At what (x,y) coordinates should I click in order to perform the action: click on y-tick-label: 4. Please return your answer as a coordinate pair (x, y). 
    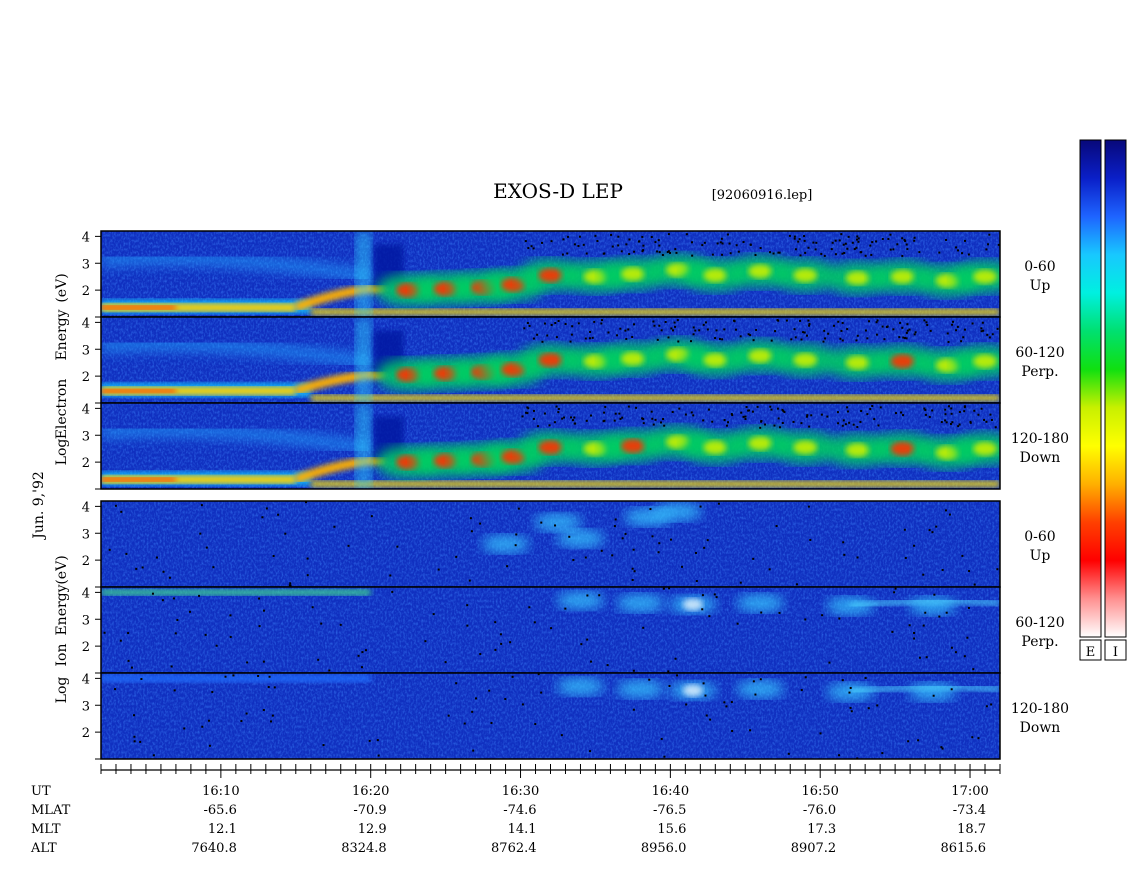
    Looking at the image, I should click on (86, 237).